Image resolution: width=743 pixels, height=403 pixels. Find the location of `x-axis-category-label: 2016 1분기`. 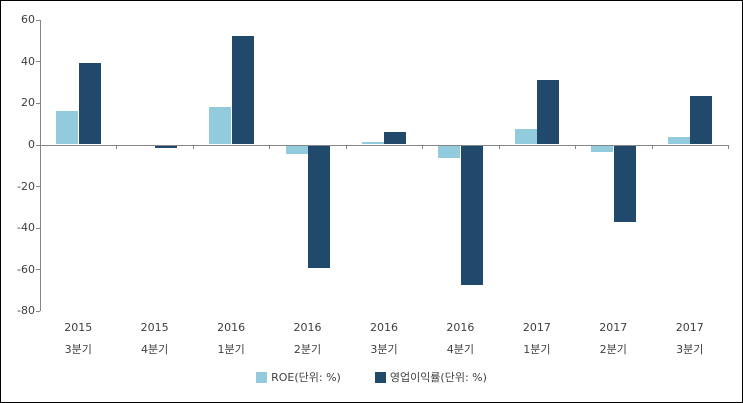

x-axis-category-label: 2016 1분기 is located at coordinates (231, 338).